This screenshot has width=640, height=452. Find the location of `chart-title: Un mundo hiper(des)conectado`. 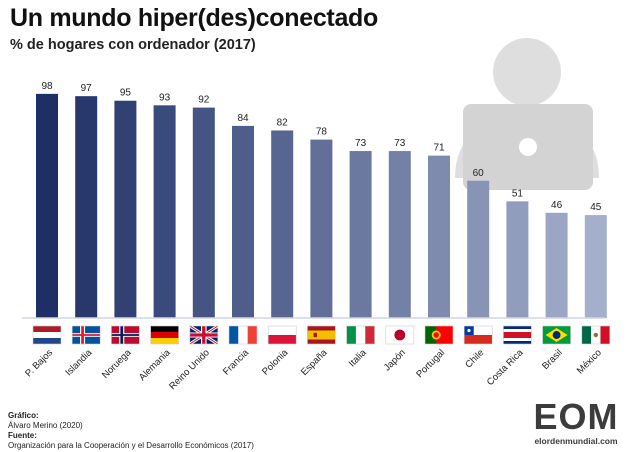

chart-title: Un mundo hiper(des)conectado is located at coordinates (194, 18).